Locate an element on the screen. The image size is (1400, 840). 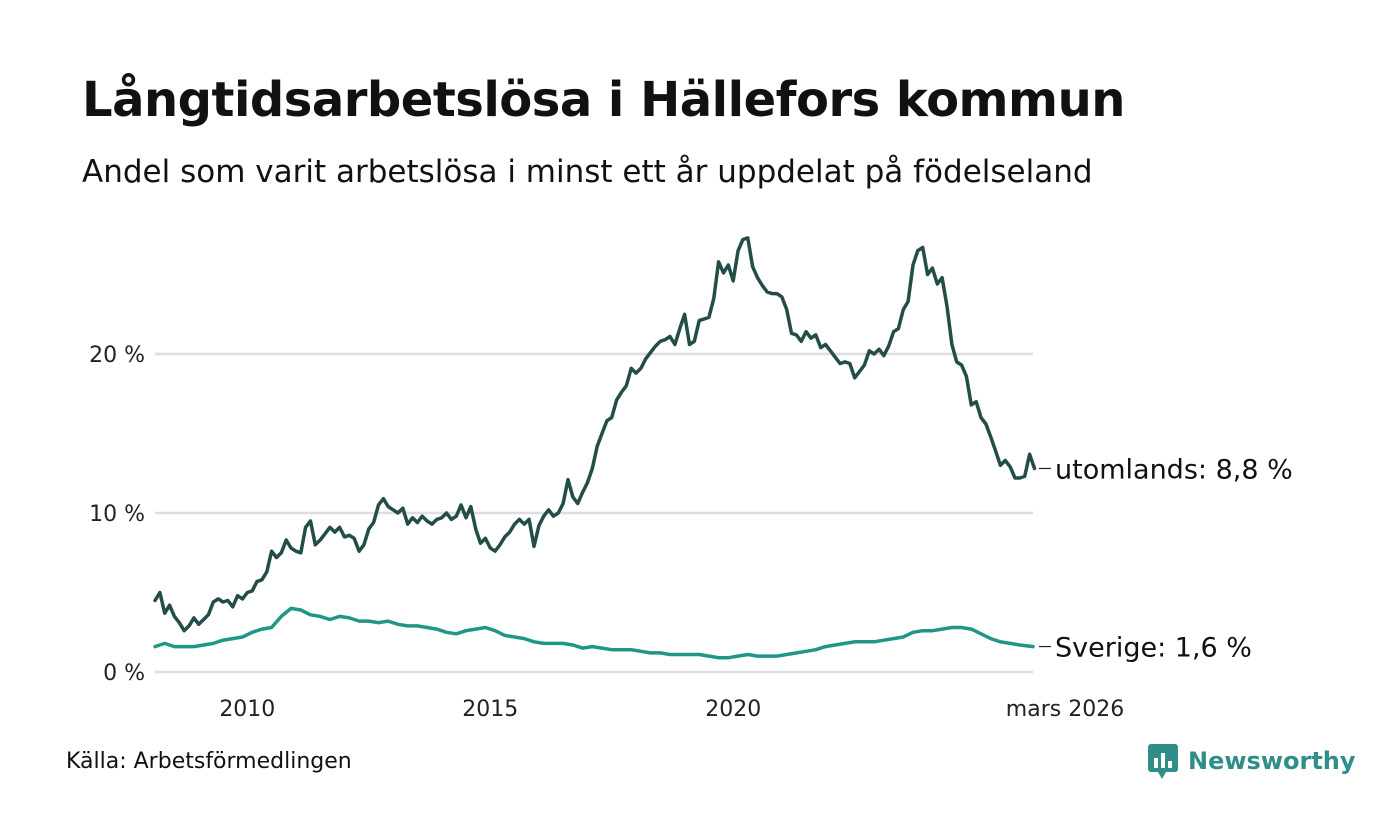
end-label-sverige: Sverige: 1,6 % is located at coordinates (1153, 648).